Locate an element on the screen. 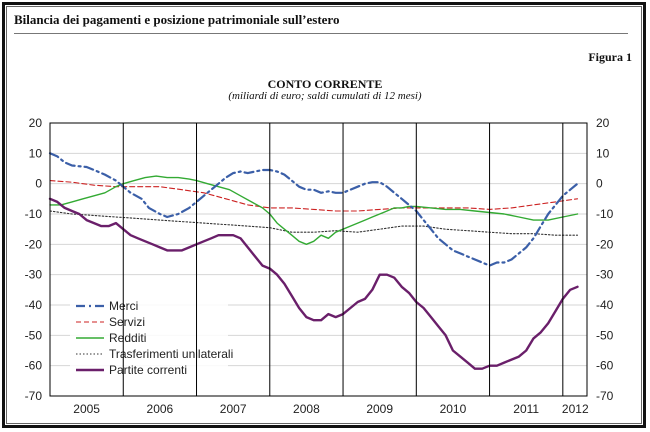 The width and height of the screenshot is (650, 432). y-tick-label-right: -50 is located at coordinates (605, 335).